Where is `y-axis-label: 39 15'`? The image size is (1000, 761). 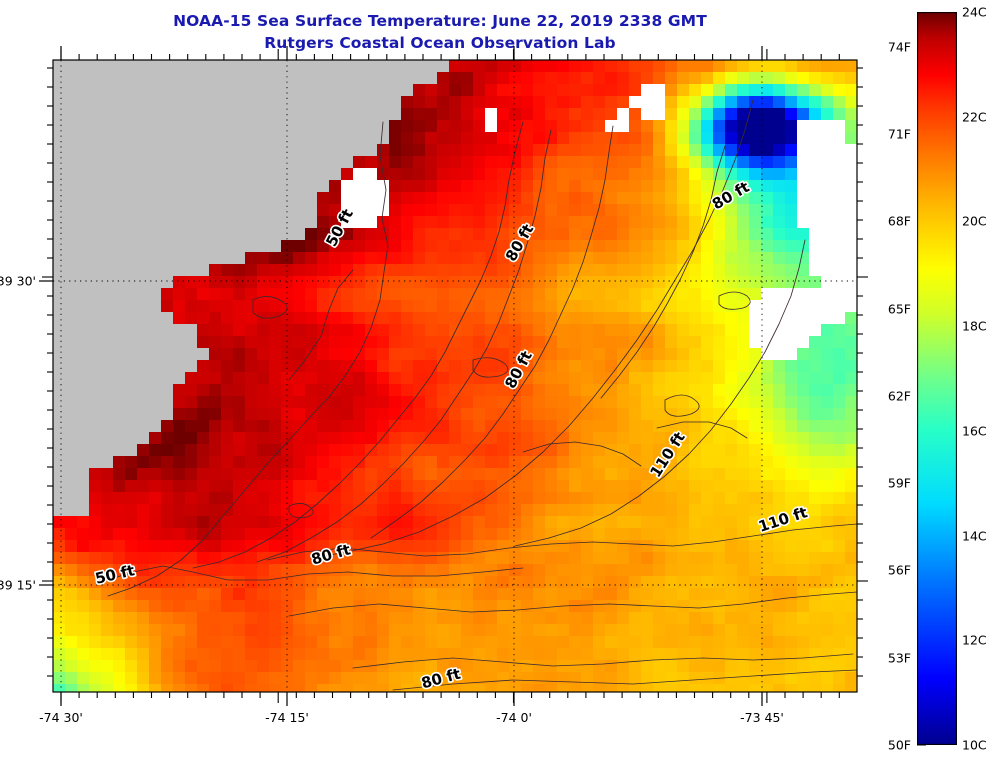 y-axis-label: 39 15' is located at coordinates (18, 585).